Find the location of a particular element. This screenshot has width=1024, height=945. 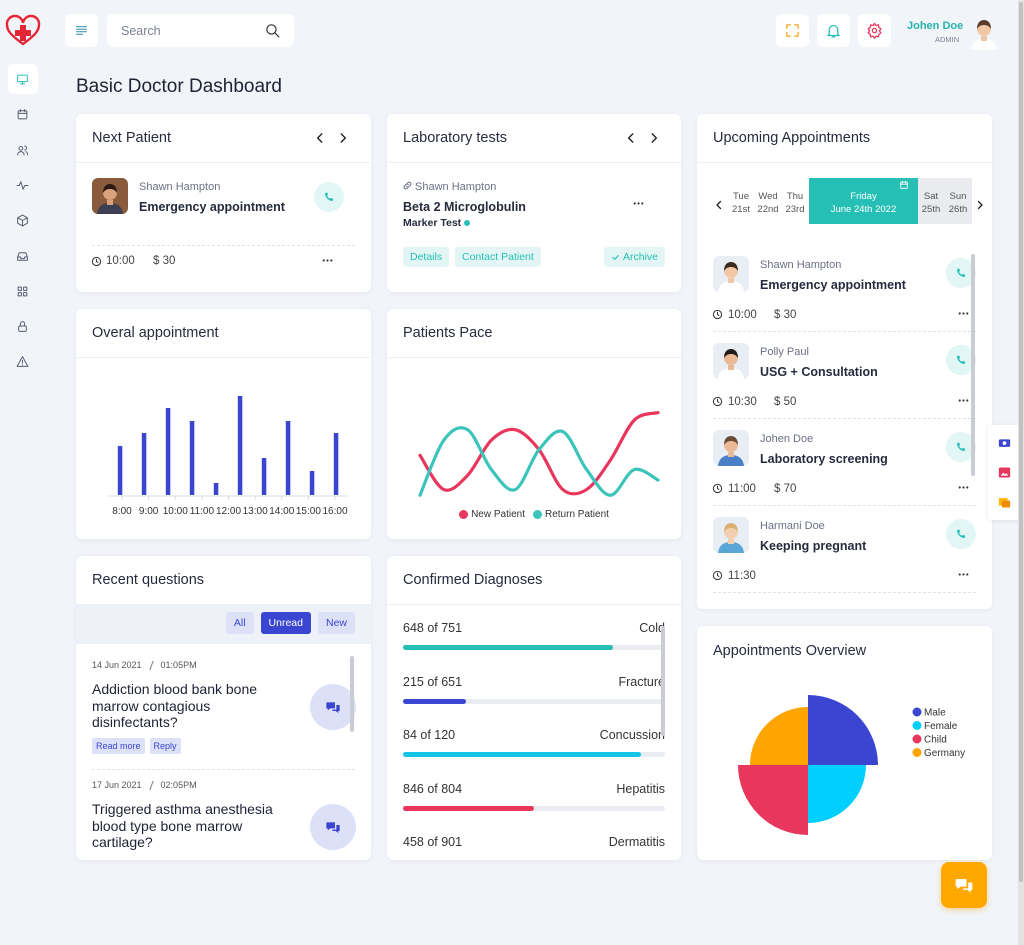

question-action: Read more is located at coordinates (118, 746).